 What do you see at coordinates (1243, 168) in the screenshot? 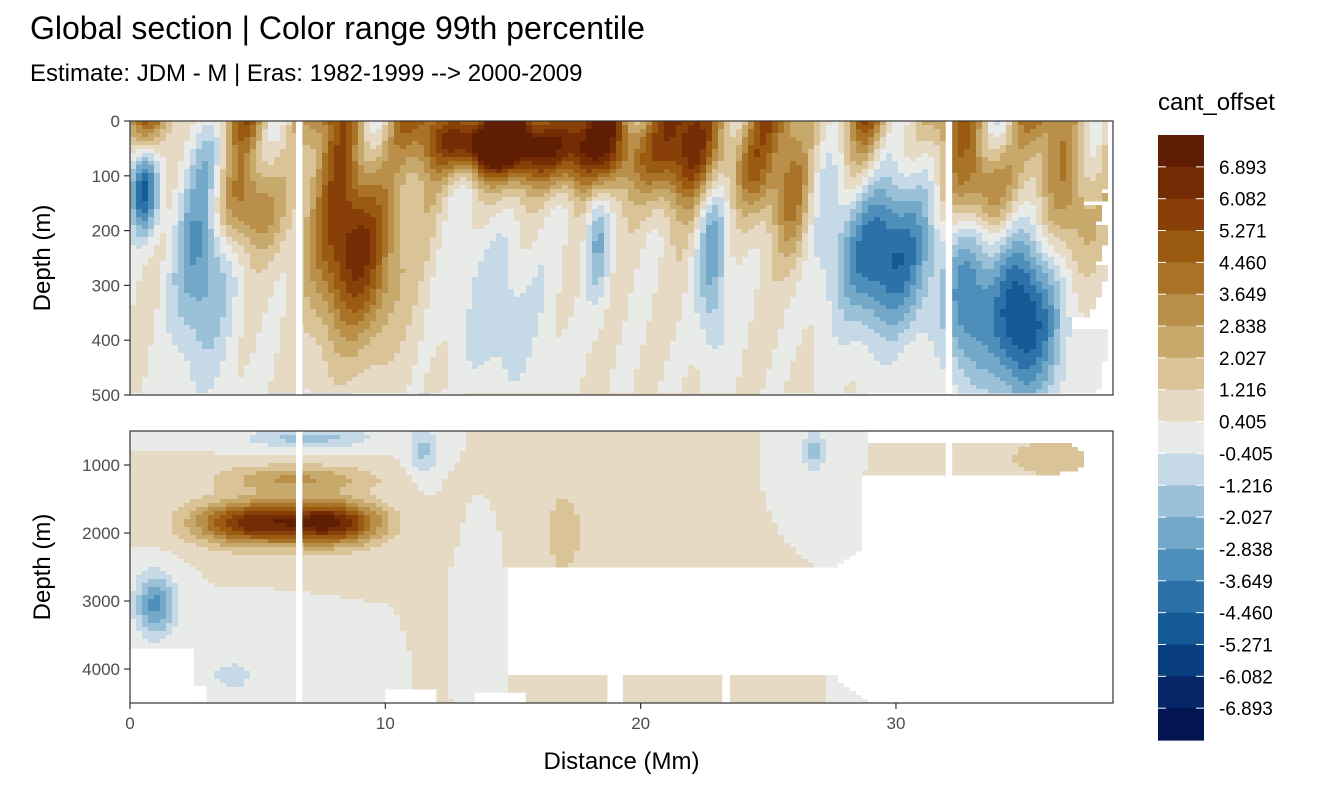
I see `legend-label: 6.893` at bounding box center [1243, 168].